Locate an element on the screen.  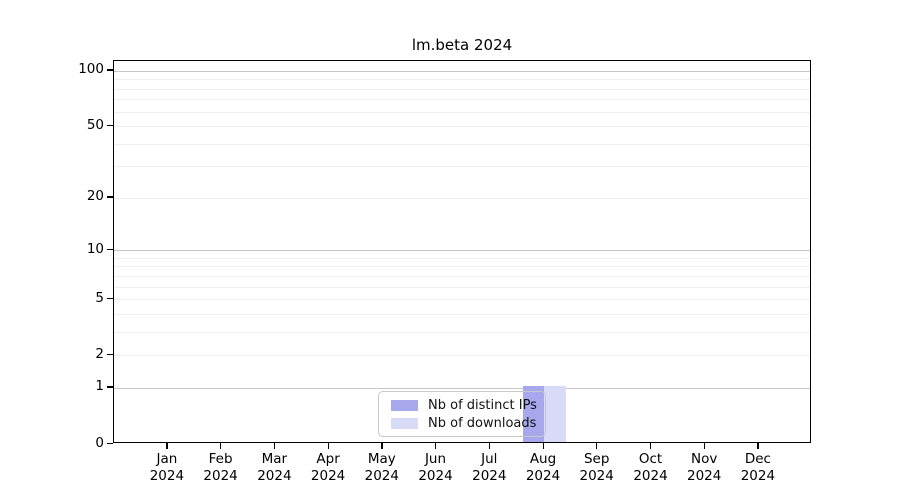
y-tick-label: 5 is located at coordinates (99, 297).